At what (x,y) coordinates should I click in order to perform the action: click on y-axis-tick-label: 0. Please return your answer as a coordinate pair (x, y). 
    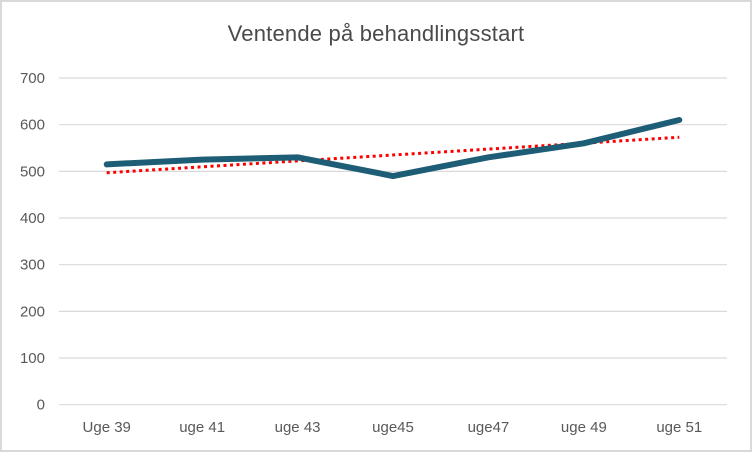
    Looking at the image, I should click on (41, 405).